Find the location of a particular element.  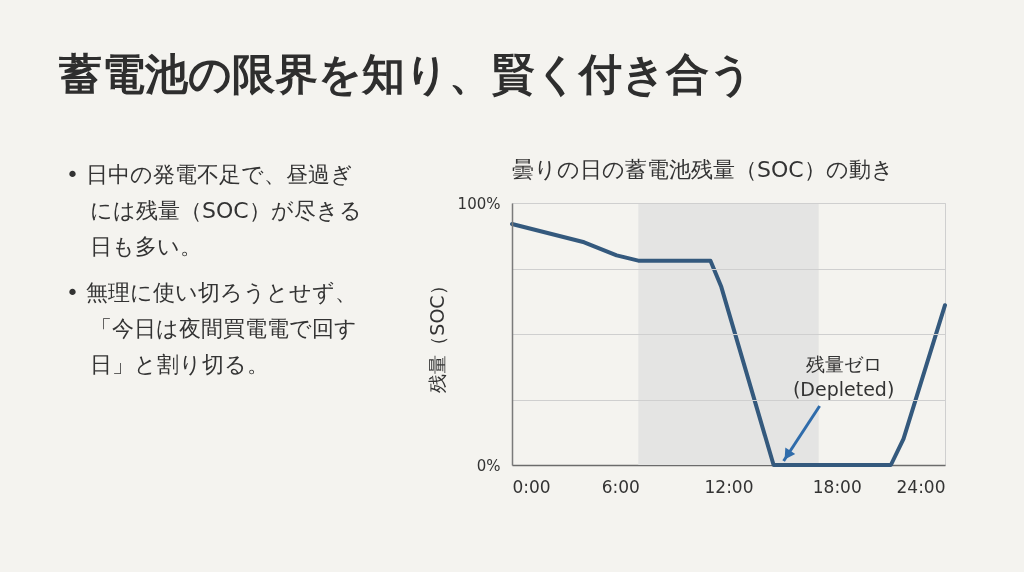

x-tick-label: 12:00 is located at coordinates (729, 486).